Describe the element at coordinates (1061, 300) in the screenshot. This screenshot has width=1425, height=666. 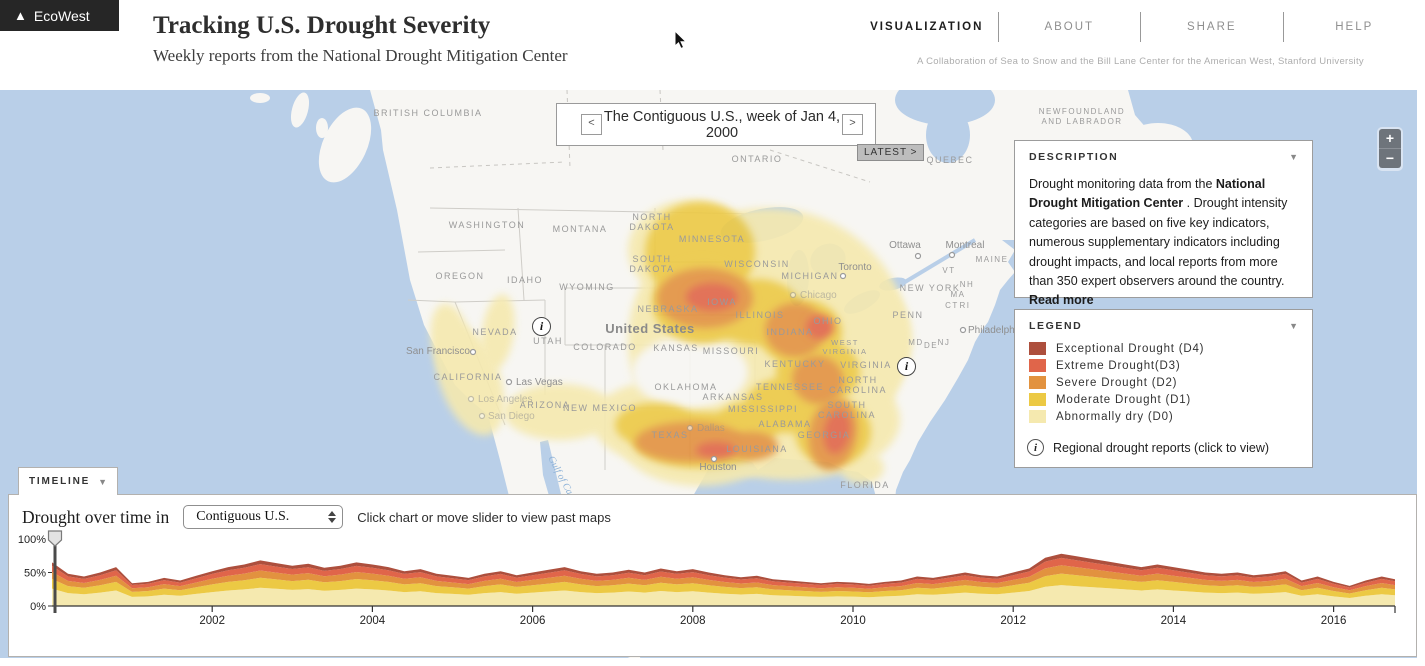
I see `read-more-link: Read more` at that location.